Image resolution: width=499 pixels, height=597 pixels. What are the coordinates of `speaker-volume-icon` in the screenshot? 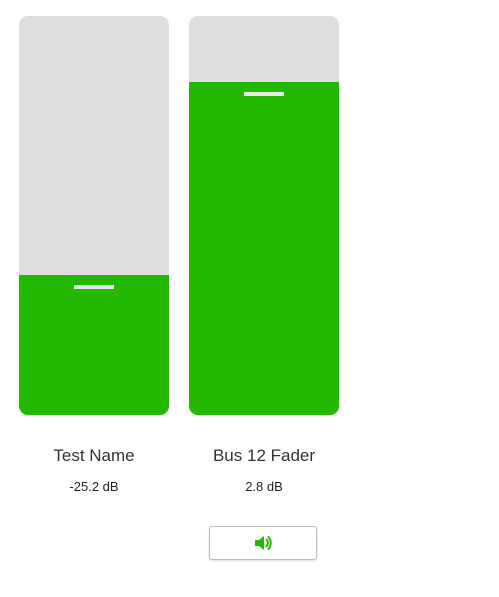 It's located at (263, 543).